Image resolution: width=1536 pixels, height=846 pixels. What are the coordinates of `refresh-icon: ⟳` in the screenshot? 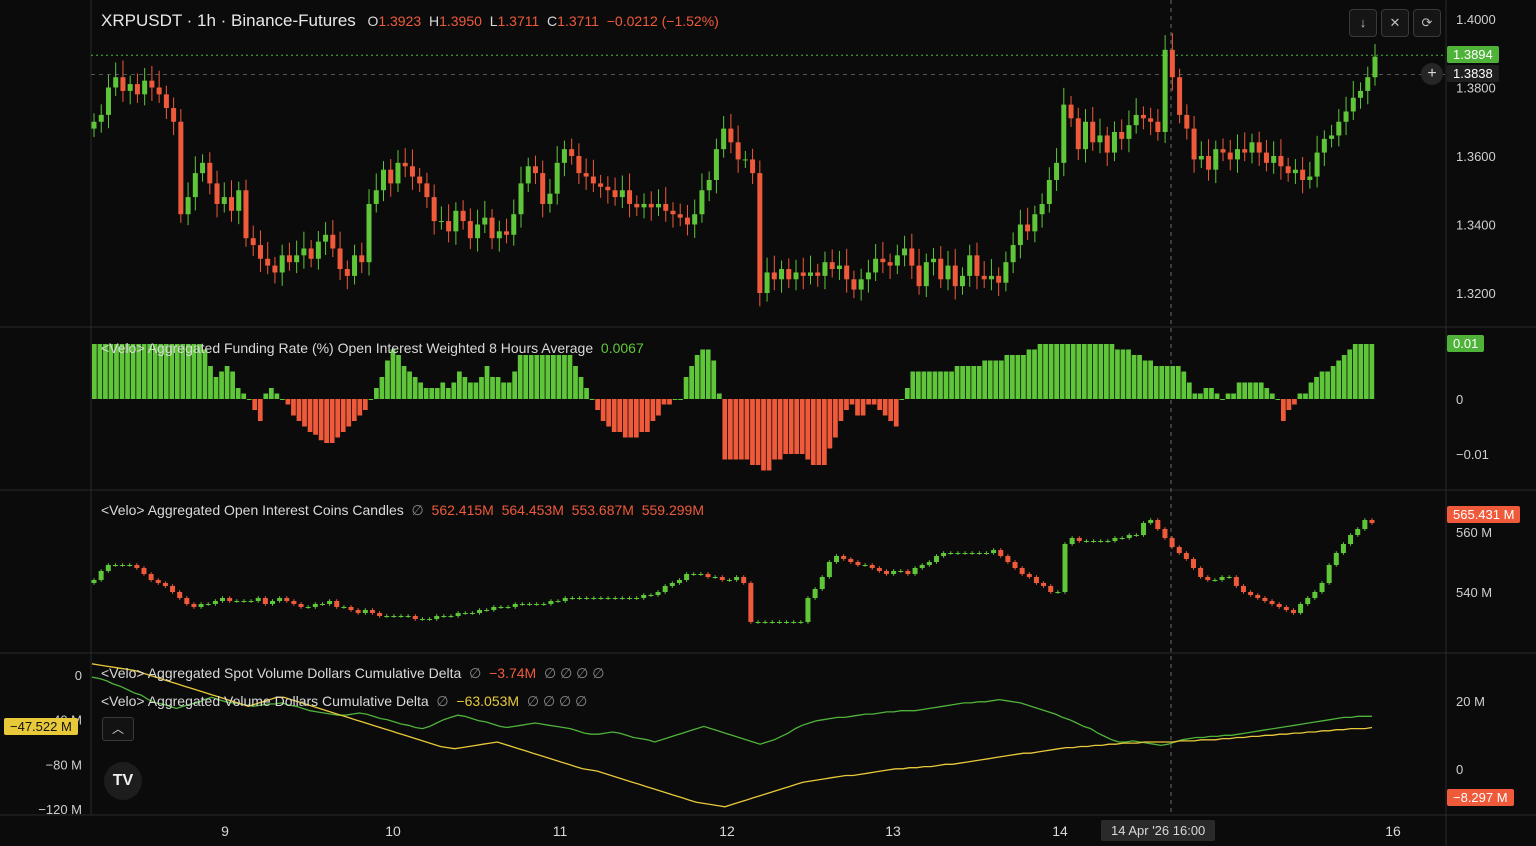 It's located at (1427, 23).